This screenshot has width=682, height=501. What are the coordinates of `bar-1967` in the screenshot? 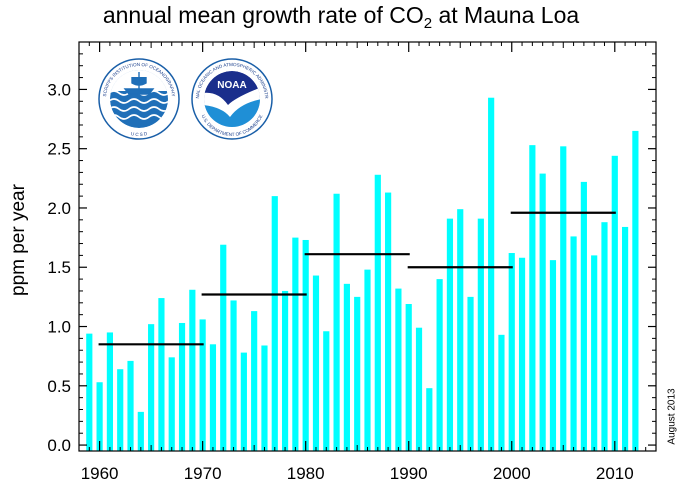 It's located at (171, 404).